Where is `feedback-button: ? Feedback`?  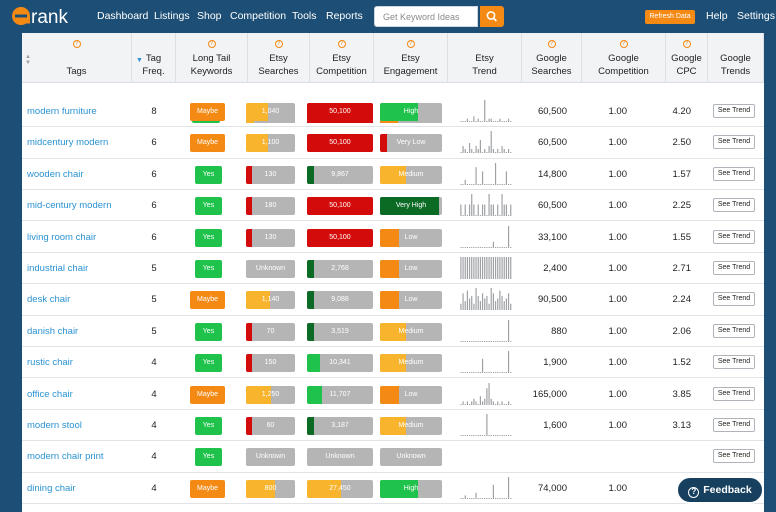
feedback-button: ? Feedback is located at coordinates (720, 490).